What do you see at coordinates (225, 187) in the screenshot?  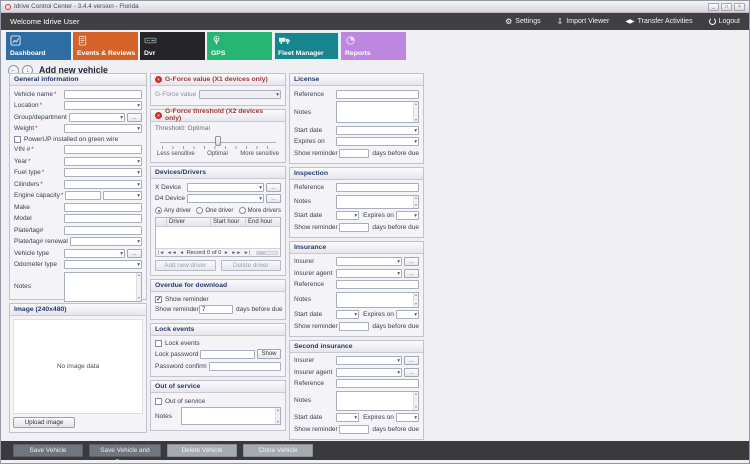 I see `x-device-select` at bounding box center [225, 187].